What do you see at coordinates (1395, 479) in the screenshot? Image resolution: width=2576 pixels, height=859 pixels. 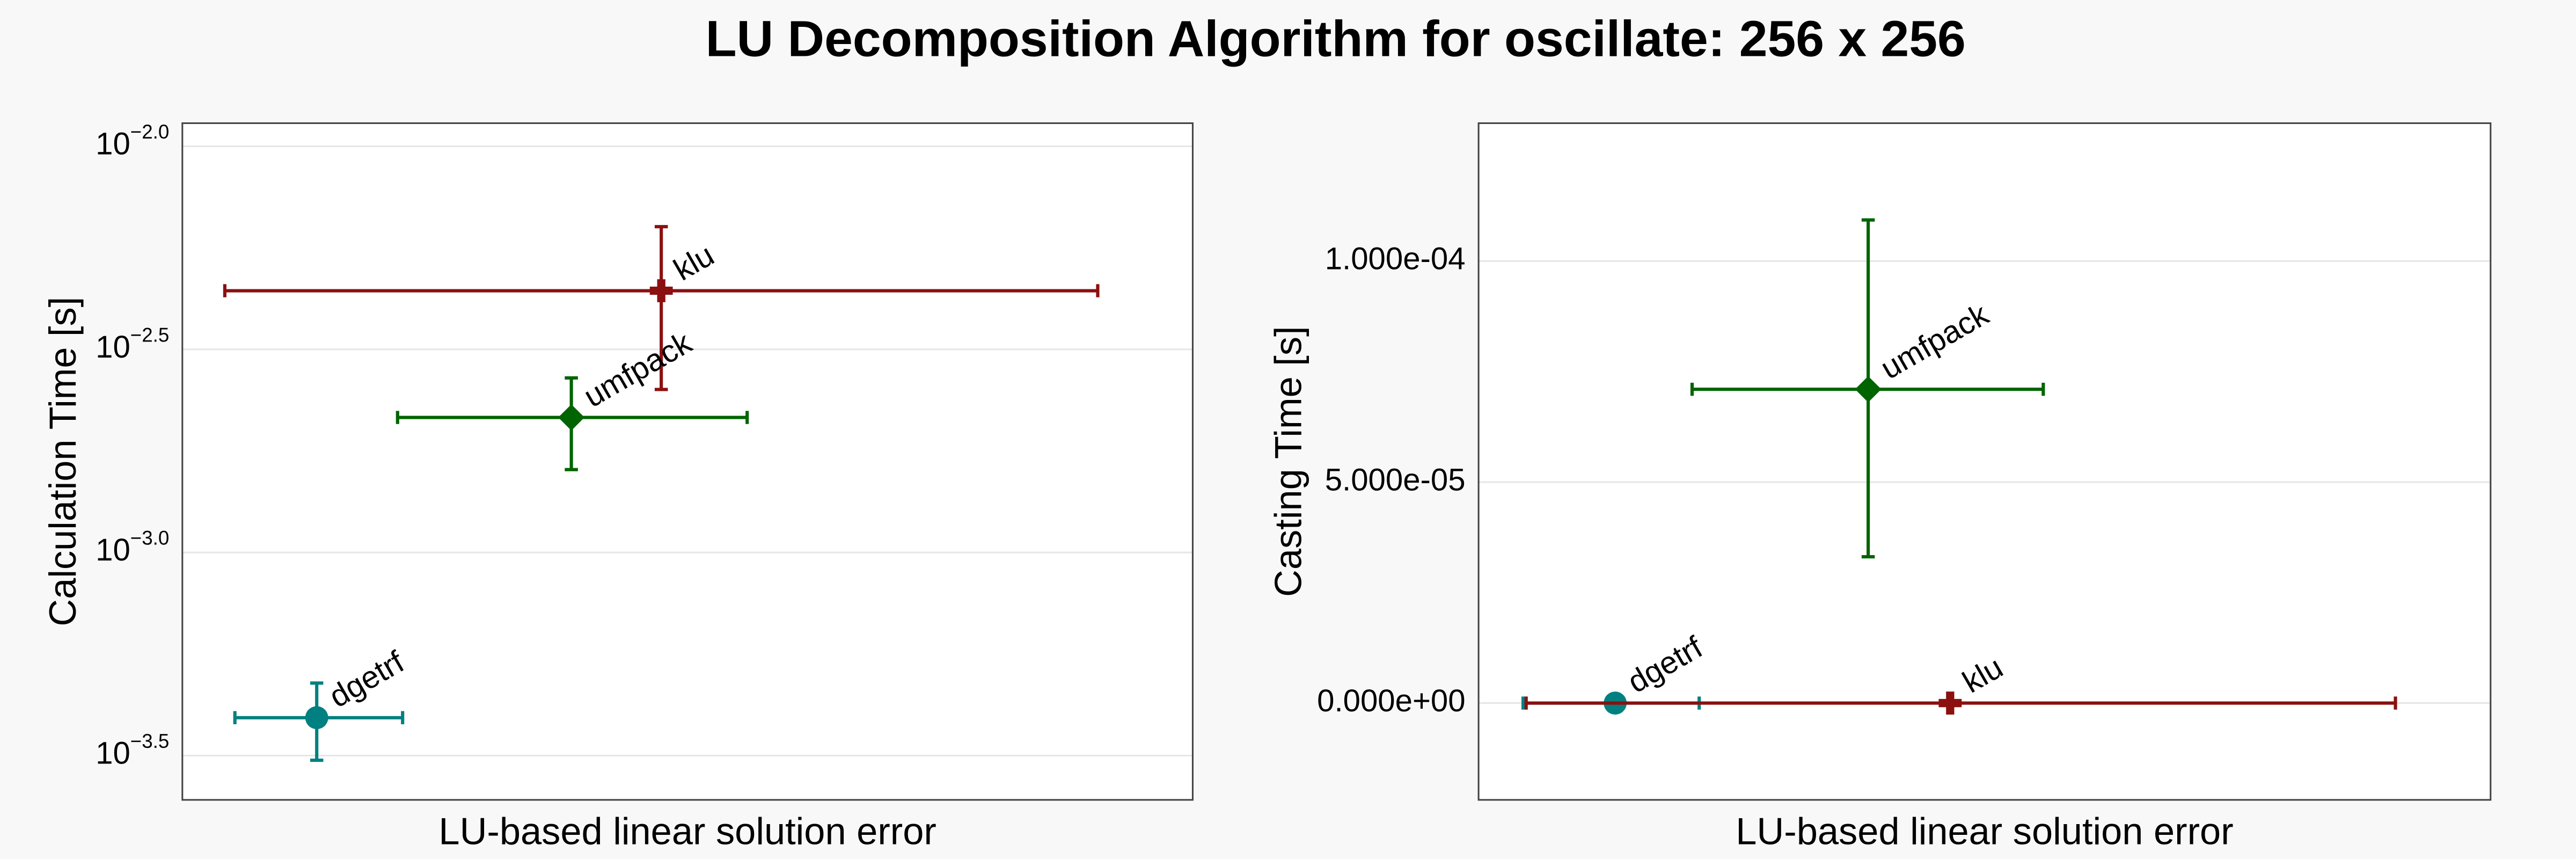 I see `y-tick-label: 5.000e-05` at bounding box center [1395, 479].